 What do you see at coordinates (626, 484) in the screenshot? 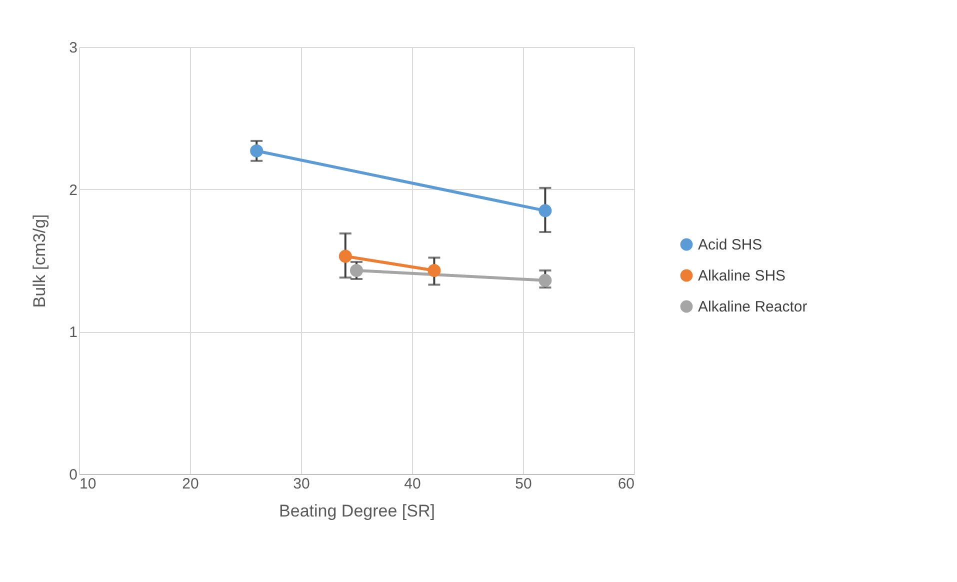
I see `x-tick-label: 60` at bounding box center [626, 484].